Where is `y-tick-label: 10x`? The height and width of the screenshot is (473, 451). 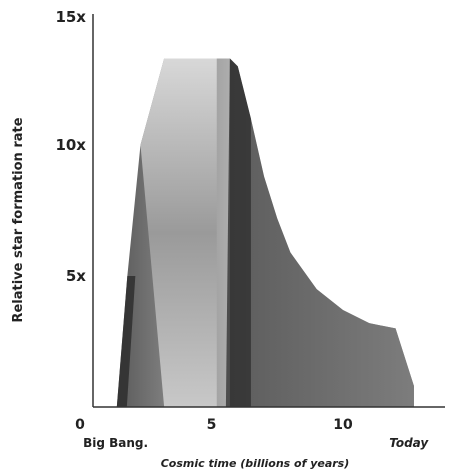 y-tick-label: 10x is located at coordinates (70, 145).